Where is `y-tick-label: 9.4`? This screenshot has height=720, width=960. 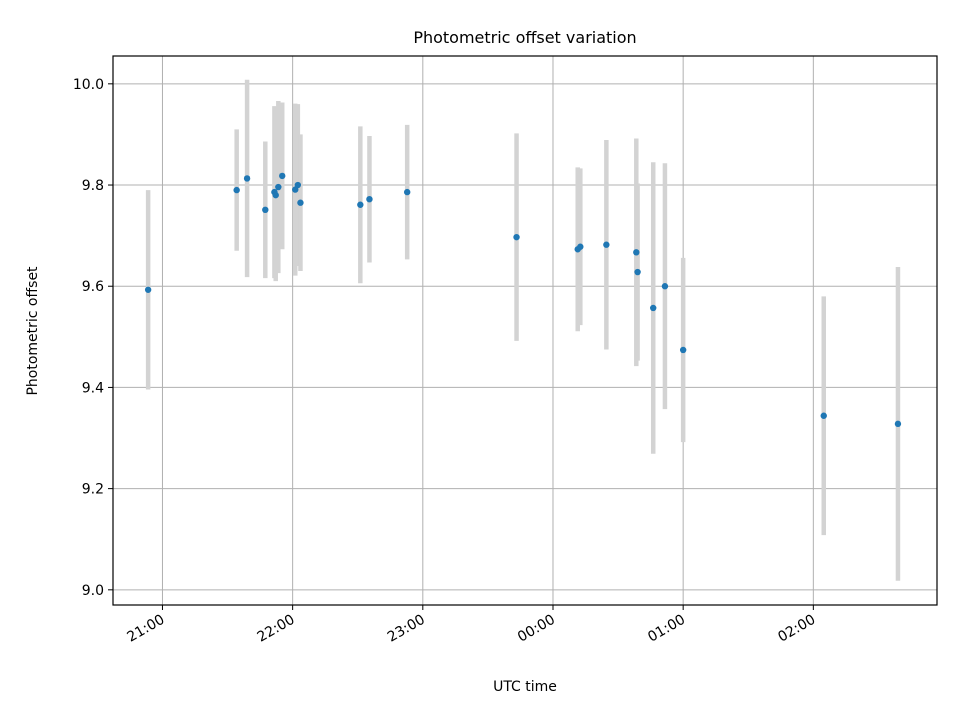 y-tick-label: 9.4 is located at coordinates (93, 388).